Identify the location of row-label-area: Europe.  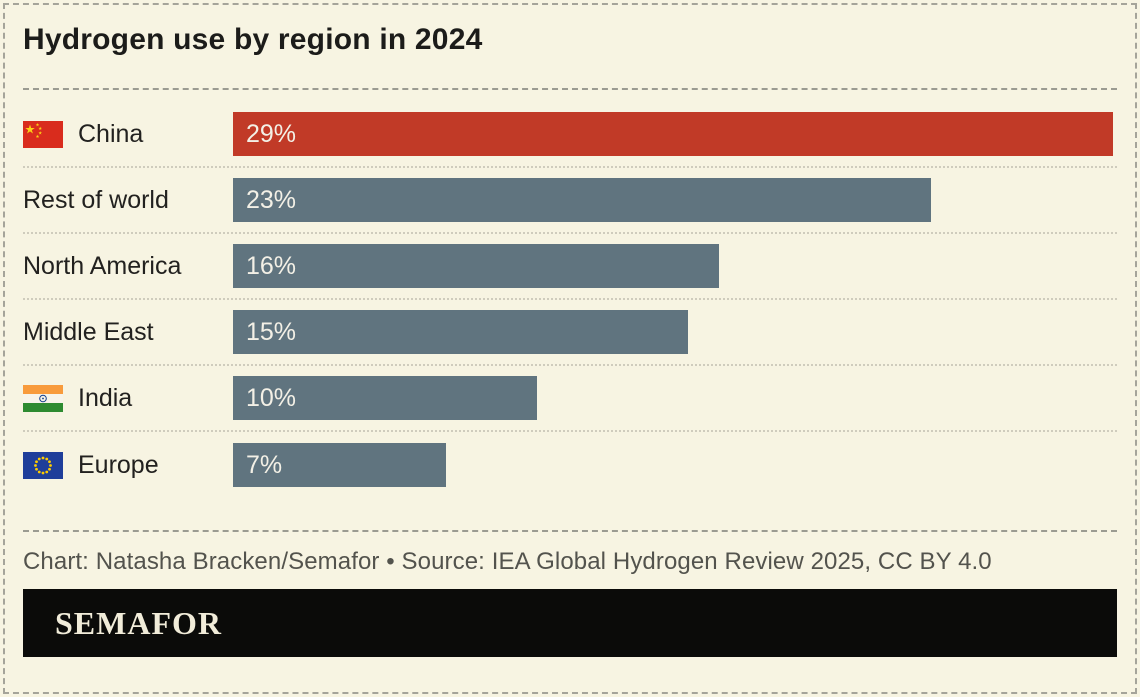
(128, 465).